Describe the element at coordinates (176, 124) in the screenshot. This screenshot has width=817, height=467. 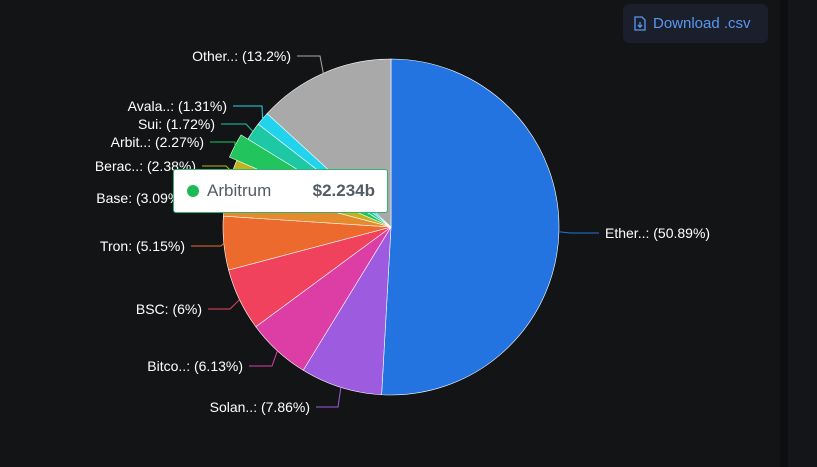
I see `slice-label: Sui: (1.72%)` at that location.